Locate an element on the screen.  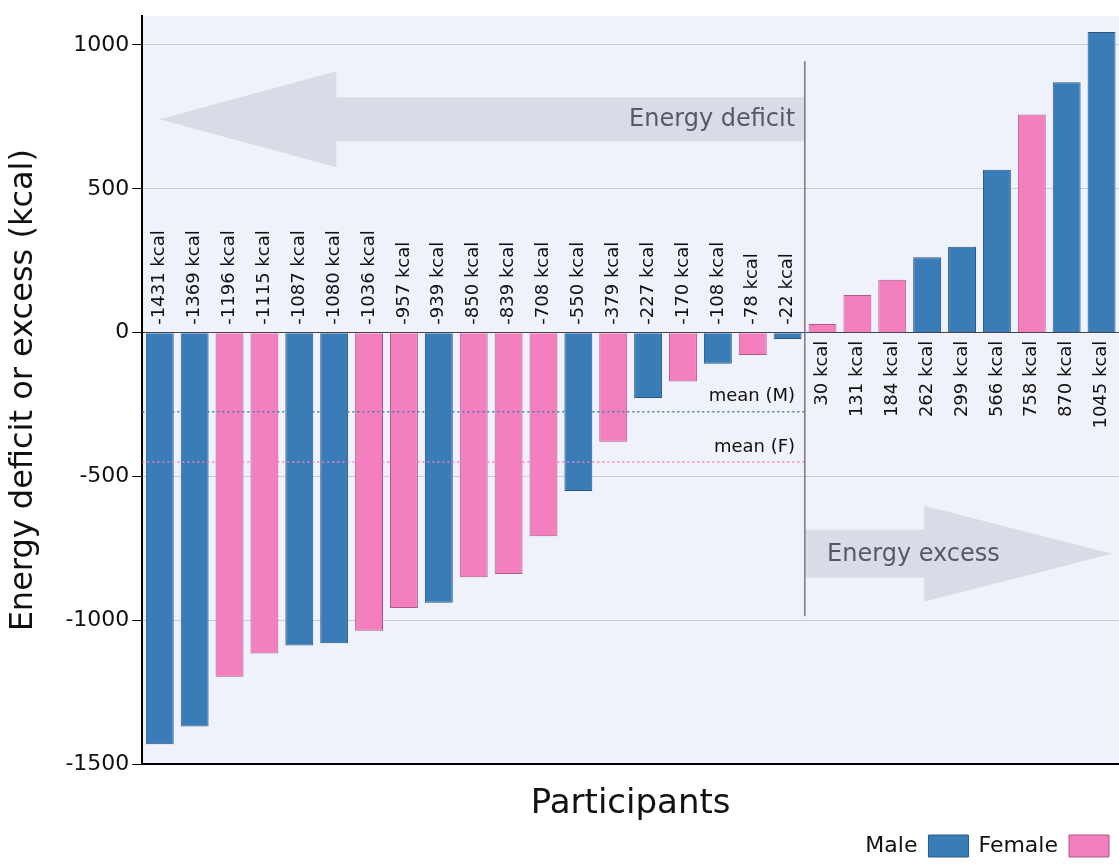
legend-label: Male is located at coordinates (891, 844).